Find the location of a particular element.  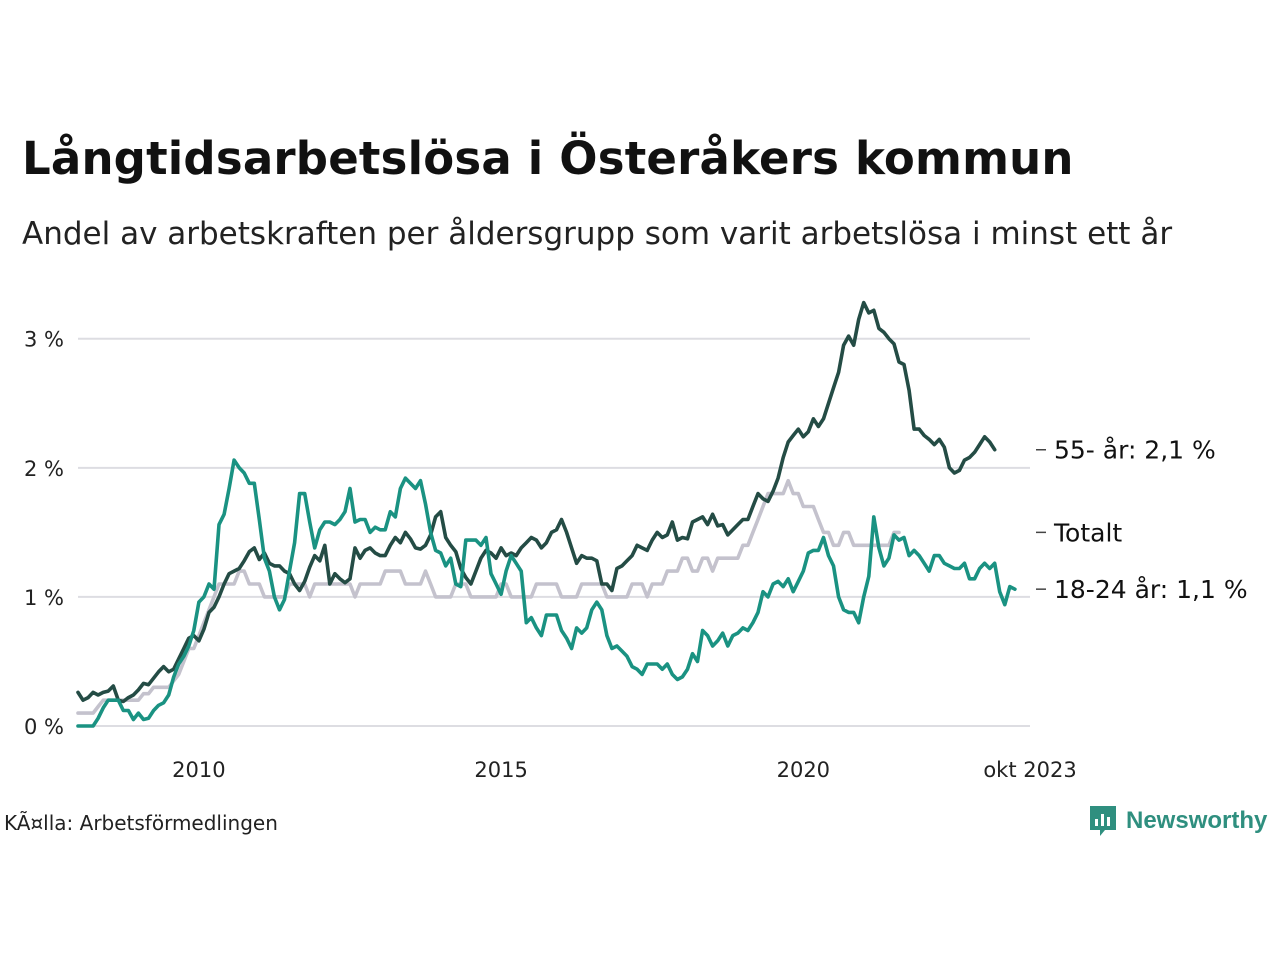

brand-name: Newsworthy is located at coordinates (1197, 820).